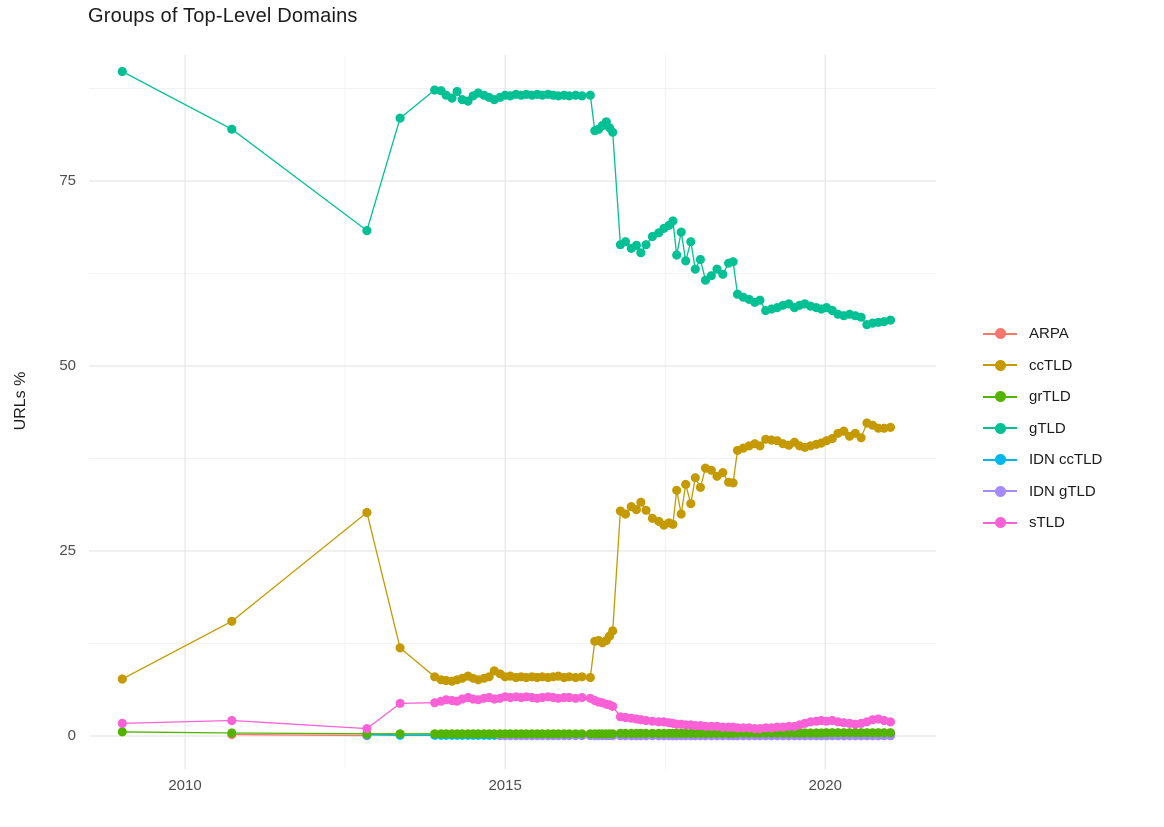 The width and height of the screenshot is (1164, 827). I want to click on legend-item-arpa: ARPA, so click(1042, 334).